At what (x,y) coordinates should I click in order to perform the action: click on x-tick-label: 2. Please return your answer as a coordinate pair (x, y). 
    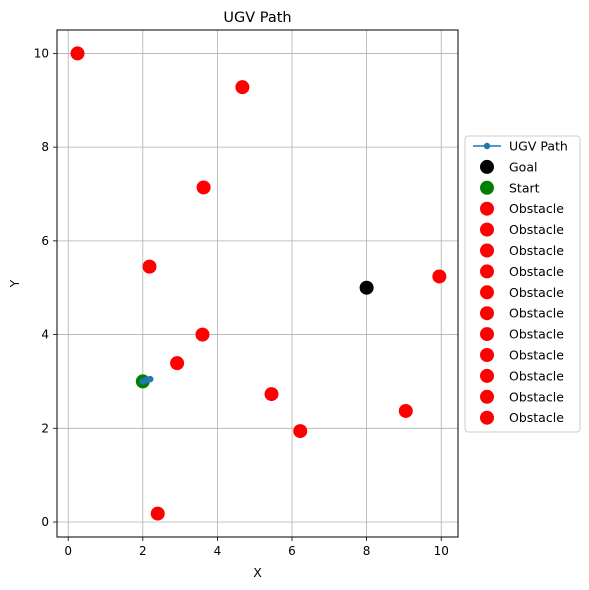
    Looking at the image, I should click on (143, 551).